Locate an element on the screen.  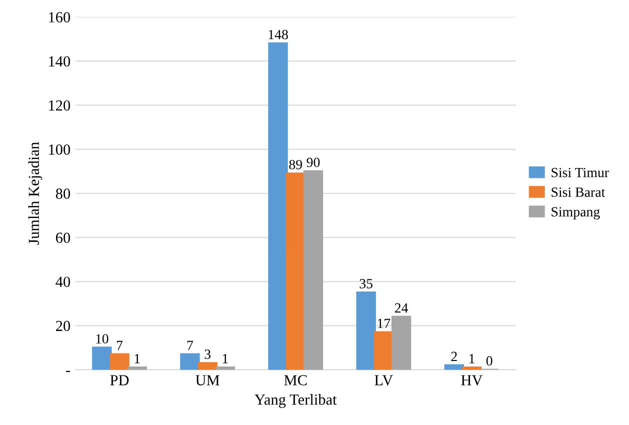
data-label: 24 is located at coordinates (401, 307).